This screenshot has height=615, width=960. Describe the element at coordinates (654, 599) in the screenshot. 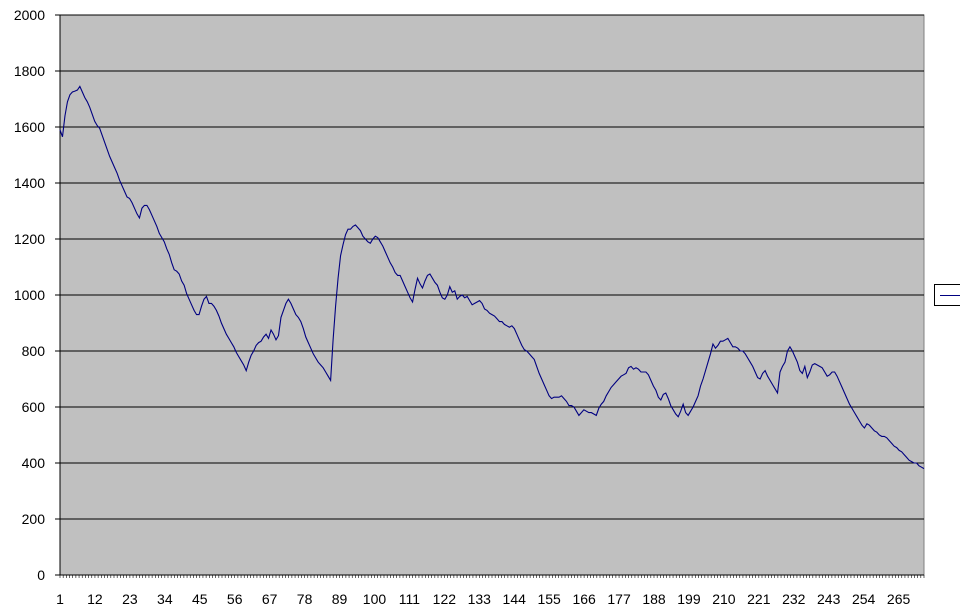

I see `x-tick-label: 188` at that location.